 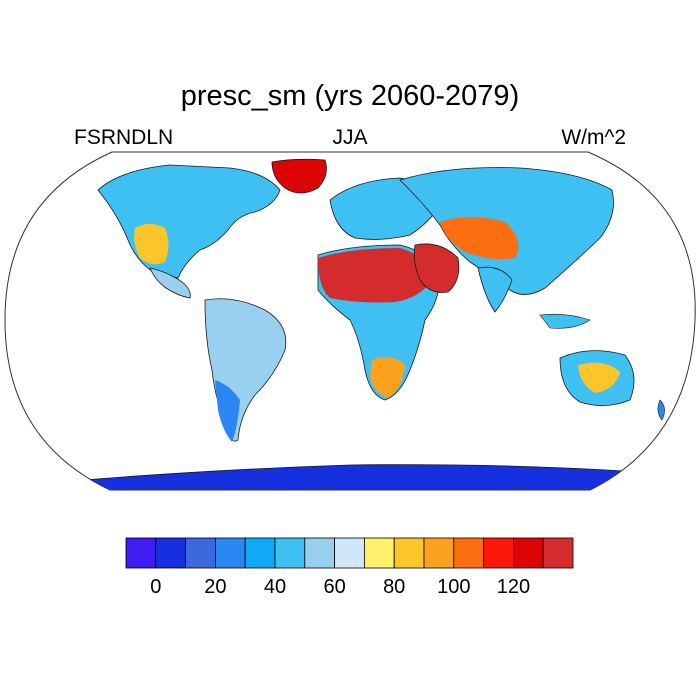 What do you see at coordinates (495, 289) in the screenshot?
I see `india` at bounding box center [495, 289].